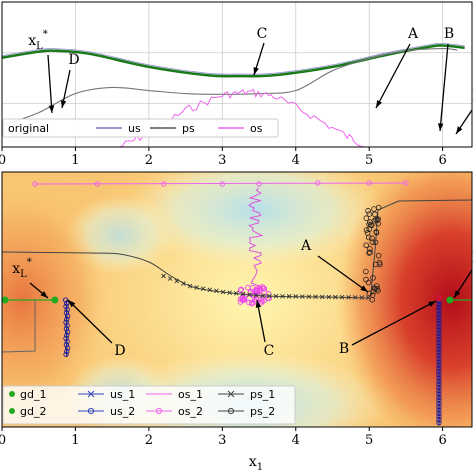 Image resolution: width=474 pixels, height=474 pixels. Describe the element at coordinates (457, 294) in the screenshot. I see `bottom-annotation-arrowhead-E` at that location.